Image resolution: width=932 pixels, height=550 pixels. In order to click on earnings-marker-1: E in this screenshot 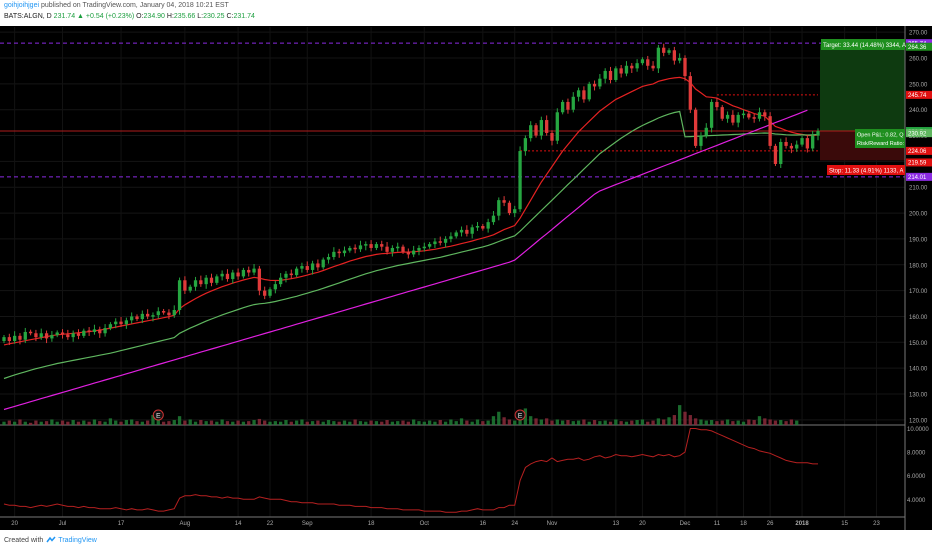, I will do `click(520, 415)`.